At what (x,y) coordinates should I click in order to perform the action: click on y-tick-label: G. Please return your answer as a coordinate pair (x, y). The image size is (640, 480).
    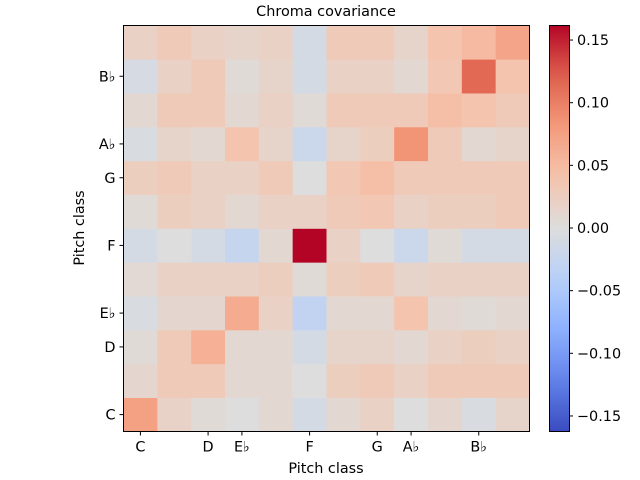
    Looking at the image, I should click on (109, 179).